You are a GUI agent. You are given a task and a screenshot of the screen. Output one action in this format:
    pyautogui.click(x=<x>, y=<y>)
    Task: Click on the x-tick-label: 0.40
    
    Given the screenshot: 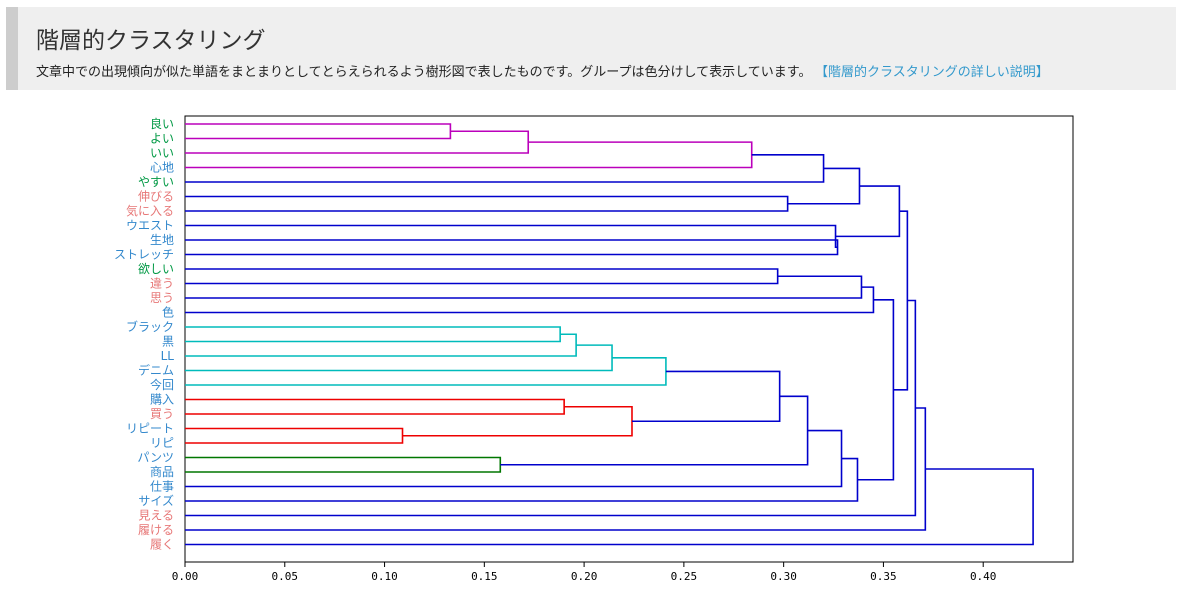 What is the action you would take?
    pyautogui.click(x=983, y=576)
    